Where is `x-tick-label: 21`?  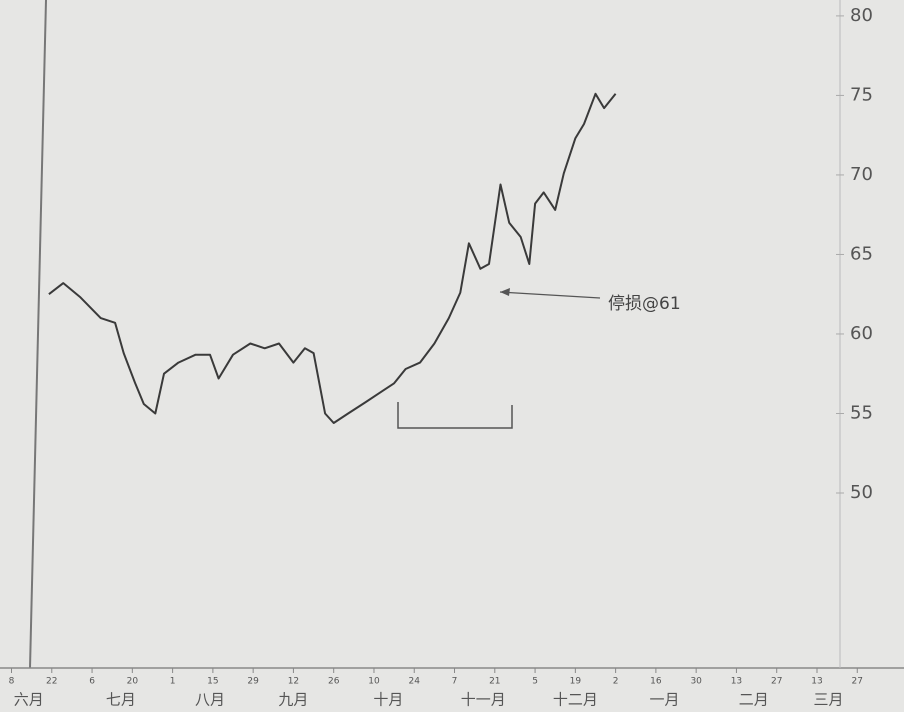
x-tick-label: 21 is located at coordinates (494, 682).